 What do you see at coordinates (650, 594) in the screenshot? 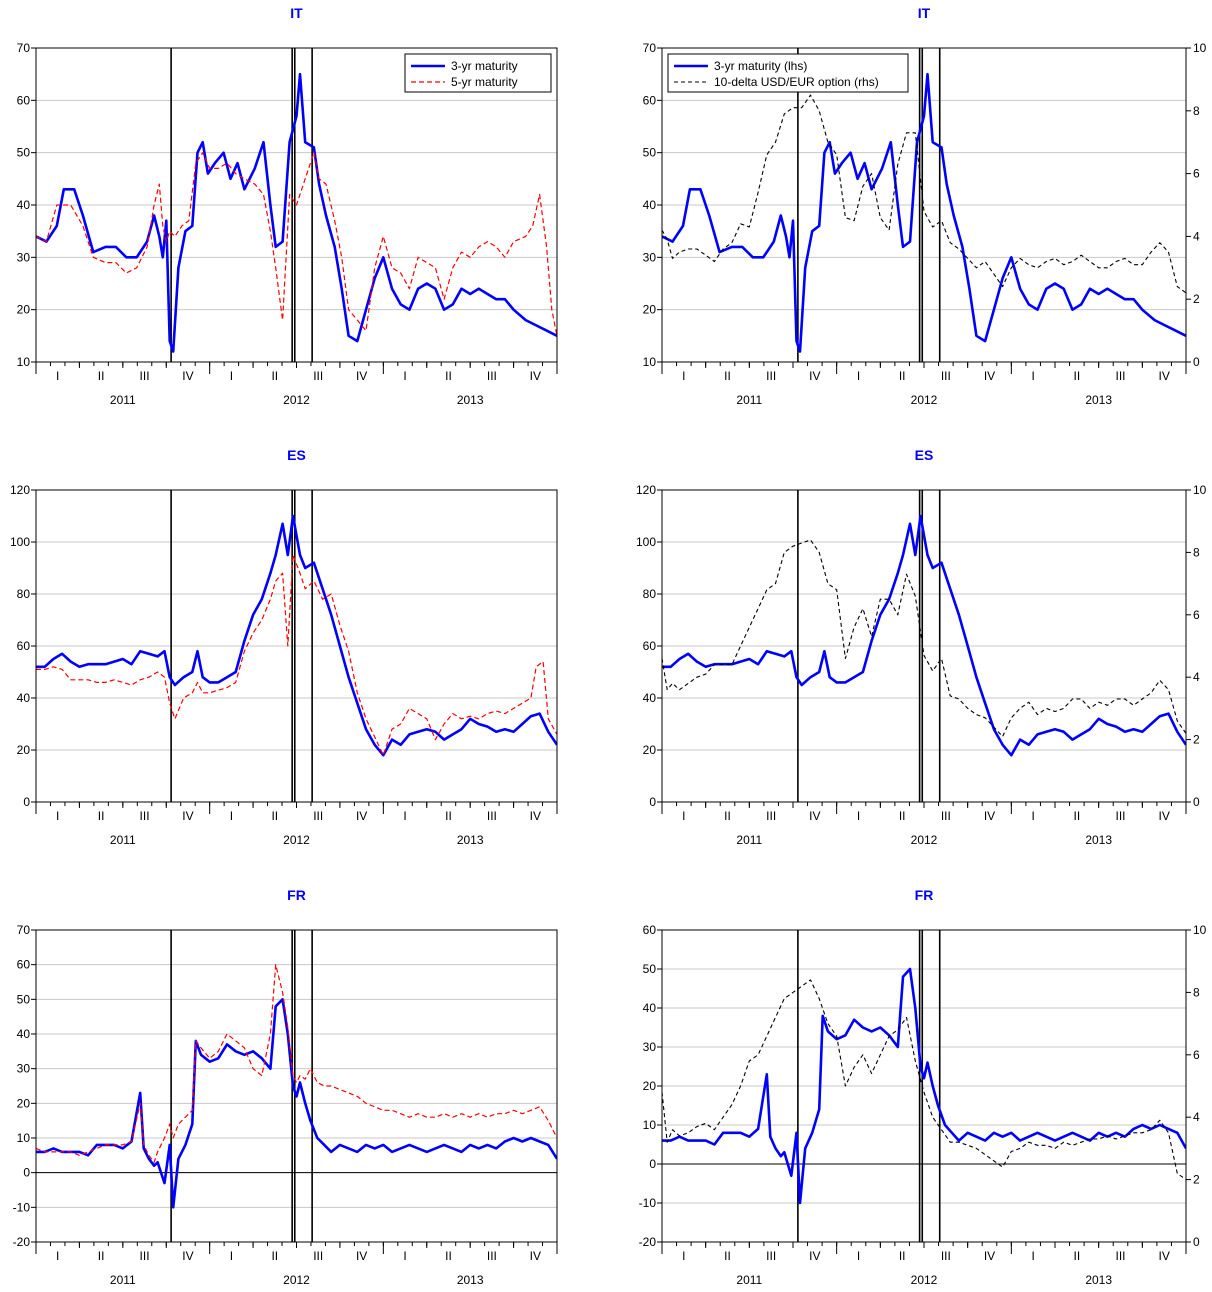
I see `y-tick-label: 80` at bounding box center [650, 594].